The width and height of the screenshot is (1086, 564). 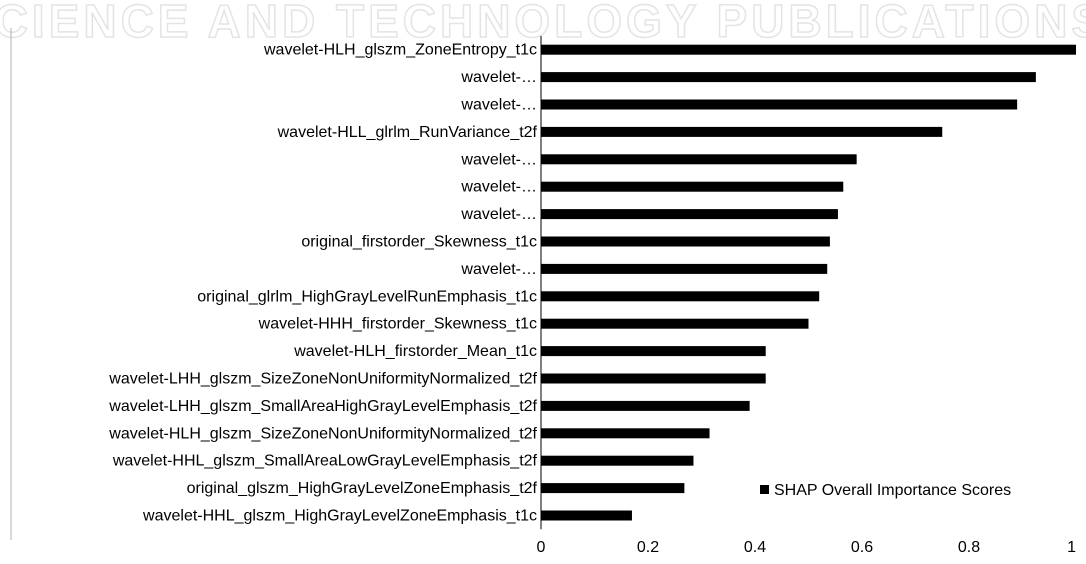 I want to click on watermark-text: SCIENCE AND TECHNOLOGY PUBLICATIONS, so click(x=543, y=20).